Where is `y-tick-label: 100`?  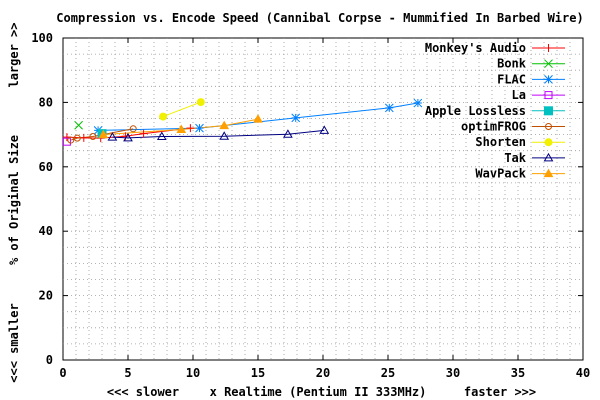 y-tick-label: 100 is located at coordinates (42, 38).